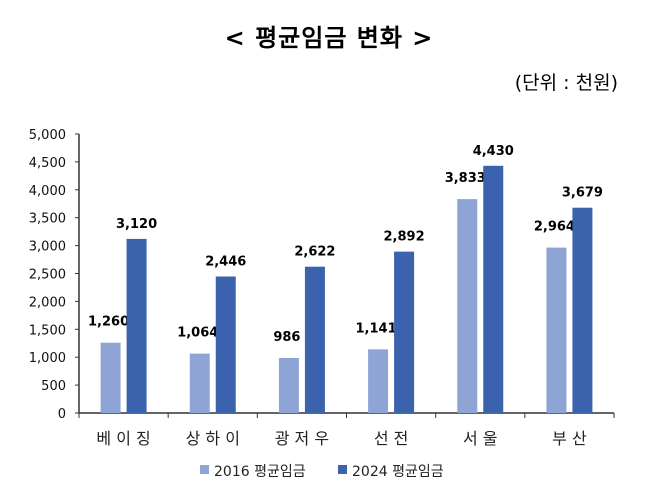 The image size is (658, 503). What do you see at coordinates (554, 227) in the screenshot?
I see `data-label: 2,964` at bounding box center [554, 227].